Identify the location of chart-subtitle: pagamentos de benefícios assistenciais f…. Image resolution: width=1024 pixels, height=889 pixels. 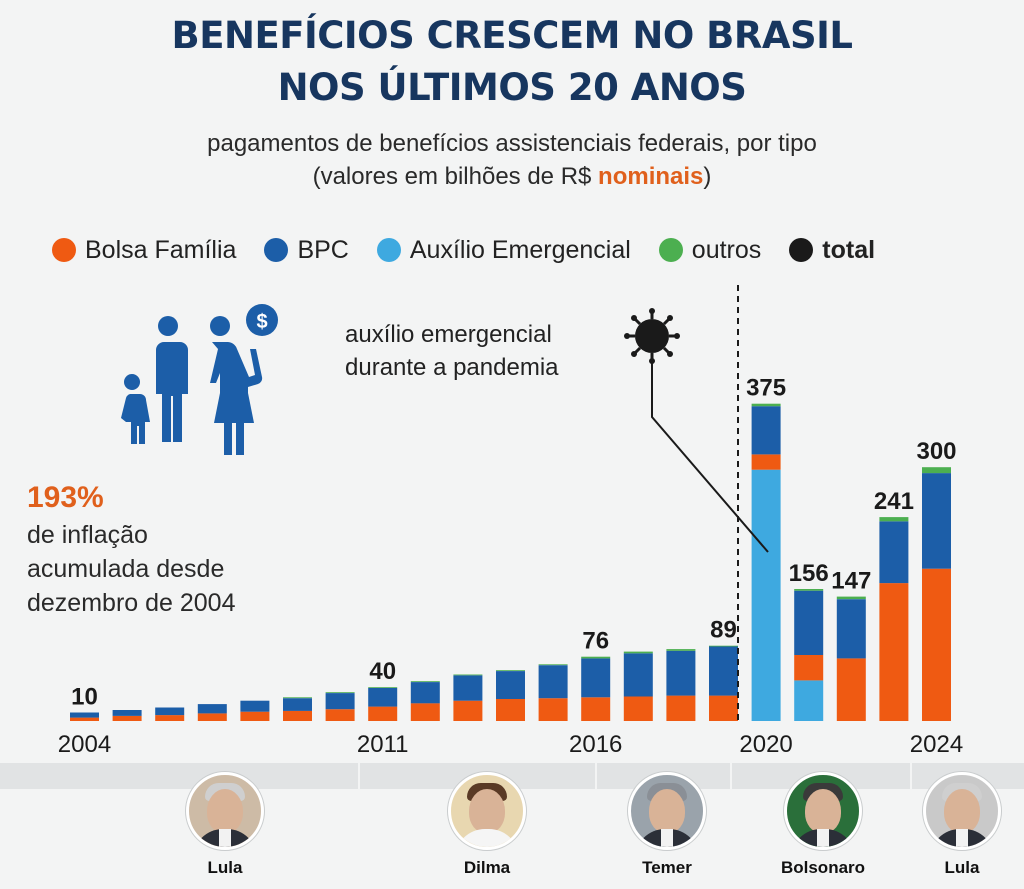
(512, 160).